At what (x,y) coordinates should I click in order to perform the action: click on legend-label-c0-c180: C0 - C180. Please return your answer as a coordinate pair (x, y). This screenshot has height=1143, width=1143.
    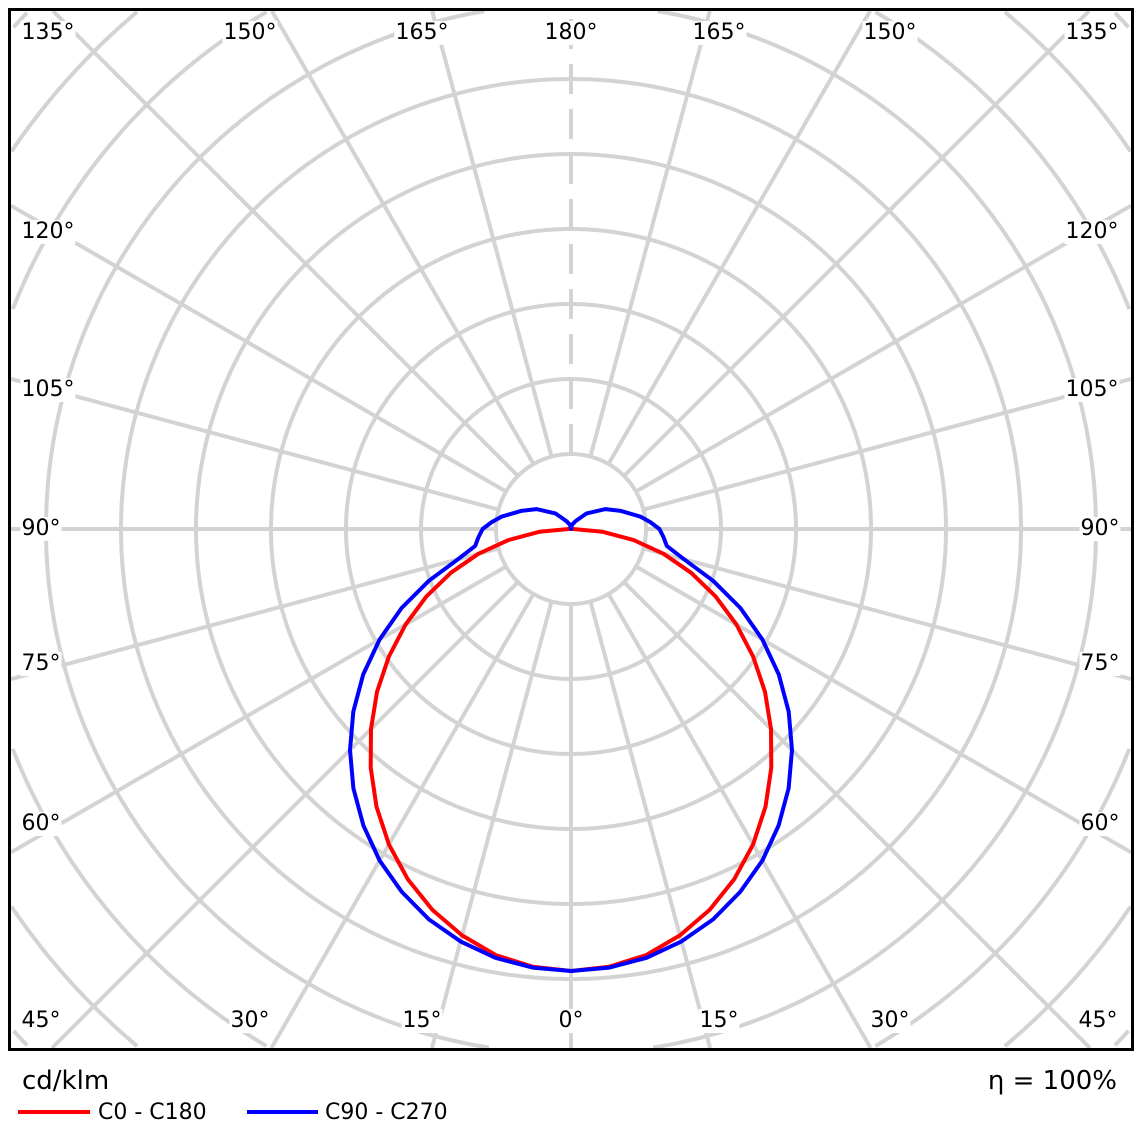
    Looking at the image, I should click on (152, 1112).